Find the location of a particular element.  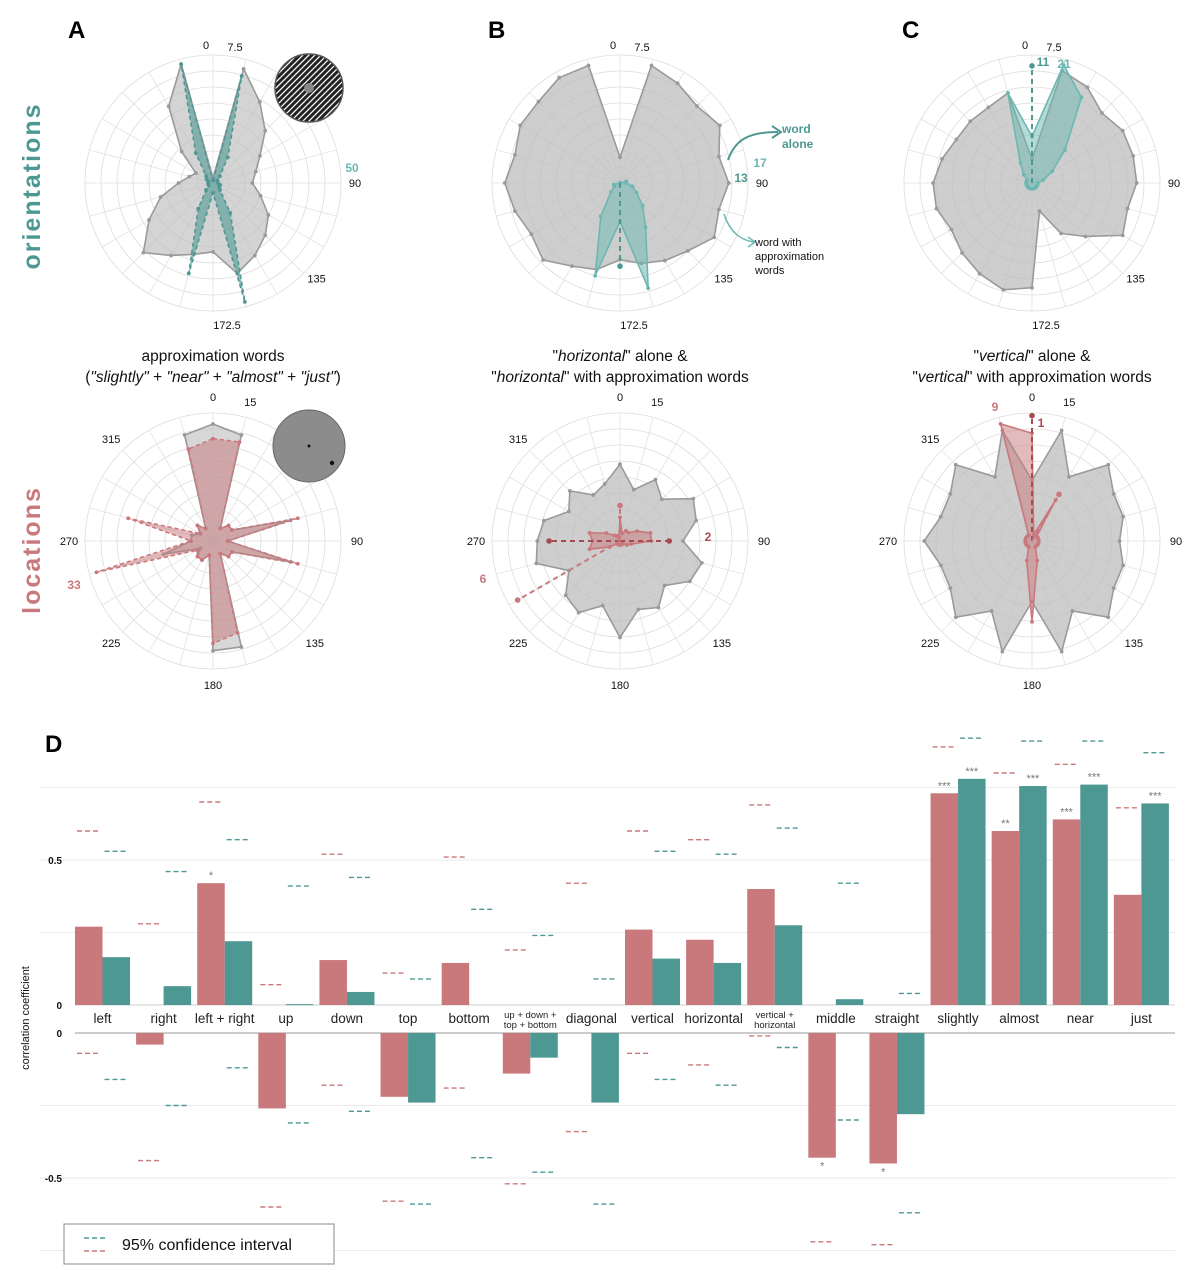

tick-135: 135 is located at coordinates (723, 280).